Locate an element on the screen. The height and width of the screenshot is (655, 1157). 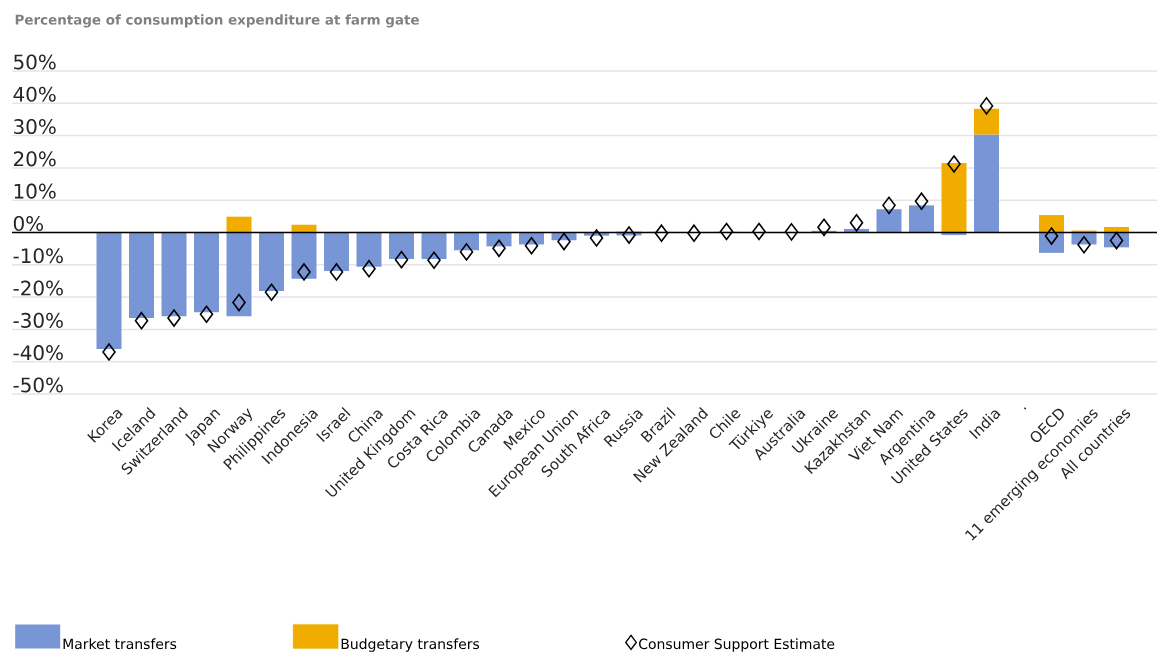
x-tick-label: . is located at coordinates (1025, 408).